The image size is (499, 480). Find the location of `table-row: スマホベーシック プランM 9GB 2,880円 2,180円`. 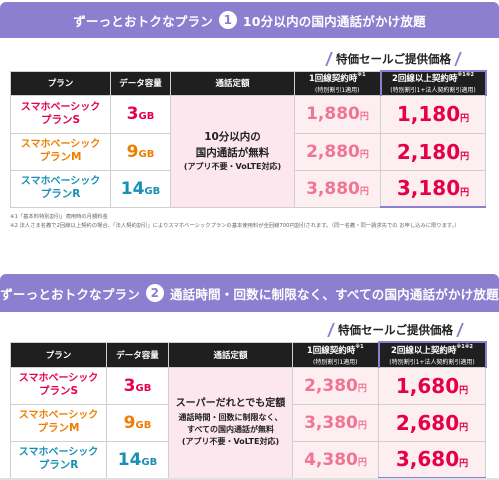

table-row: スマホベーシック プランM 9GB 2,880円 2,180円 is located at coordinates (248, 151).